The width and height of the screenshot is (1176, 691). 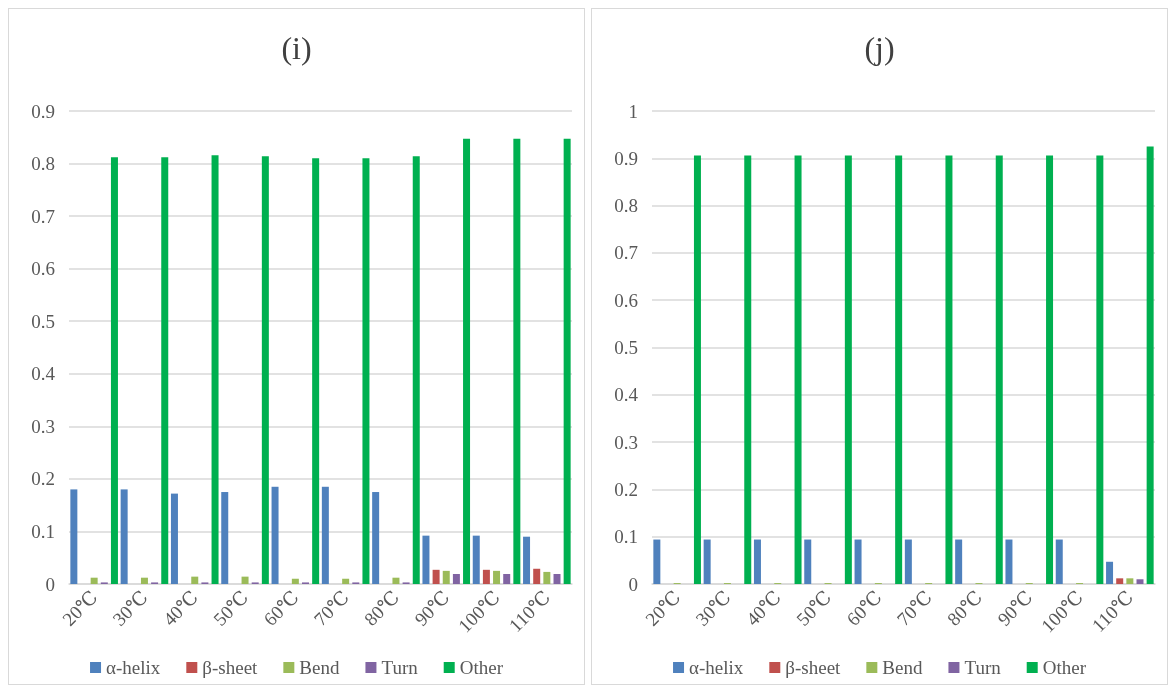 I want to click on y-tick-label: 1, so click(x=633, y=111).